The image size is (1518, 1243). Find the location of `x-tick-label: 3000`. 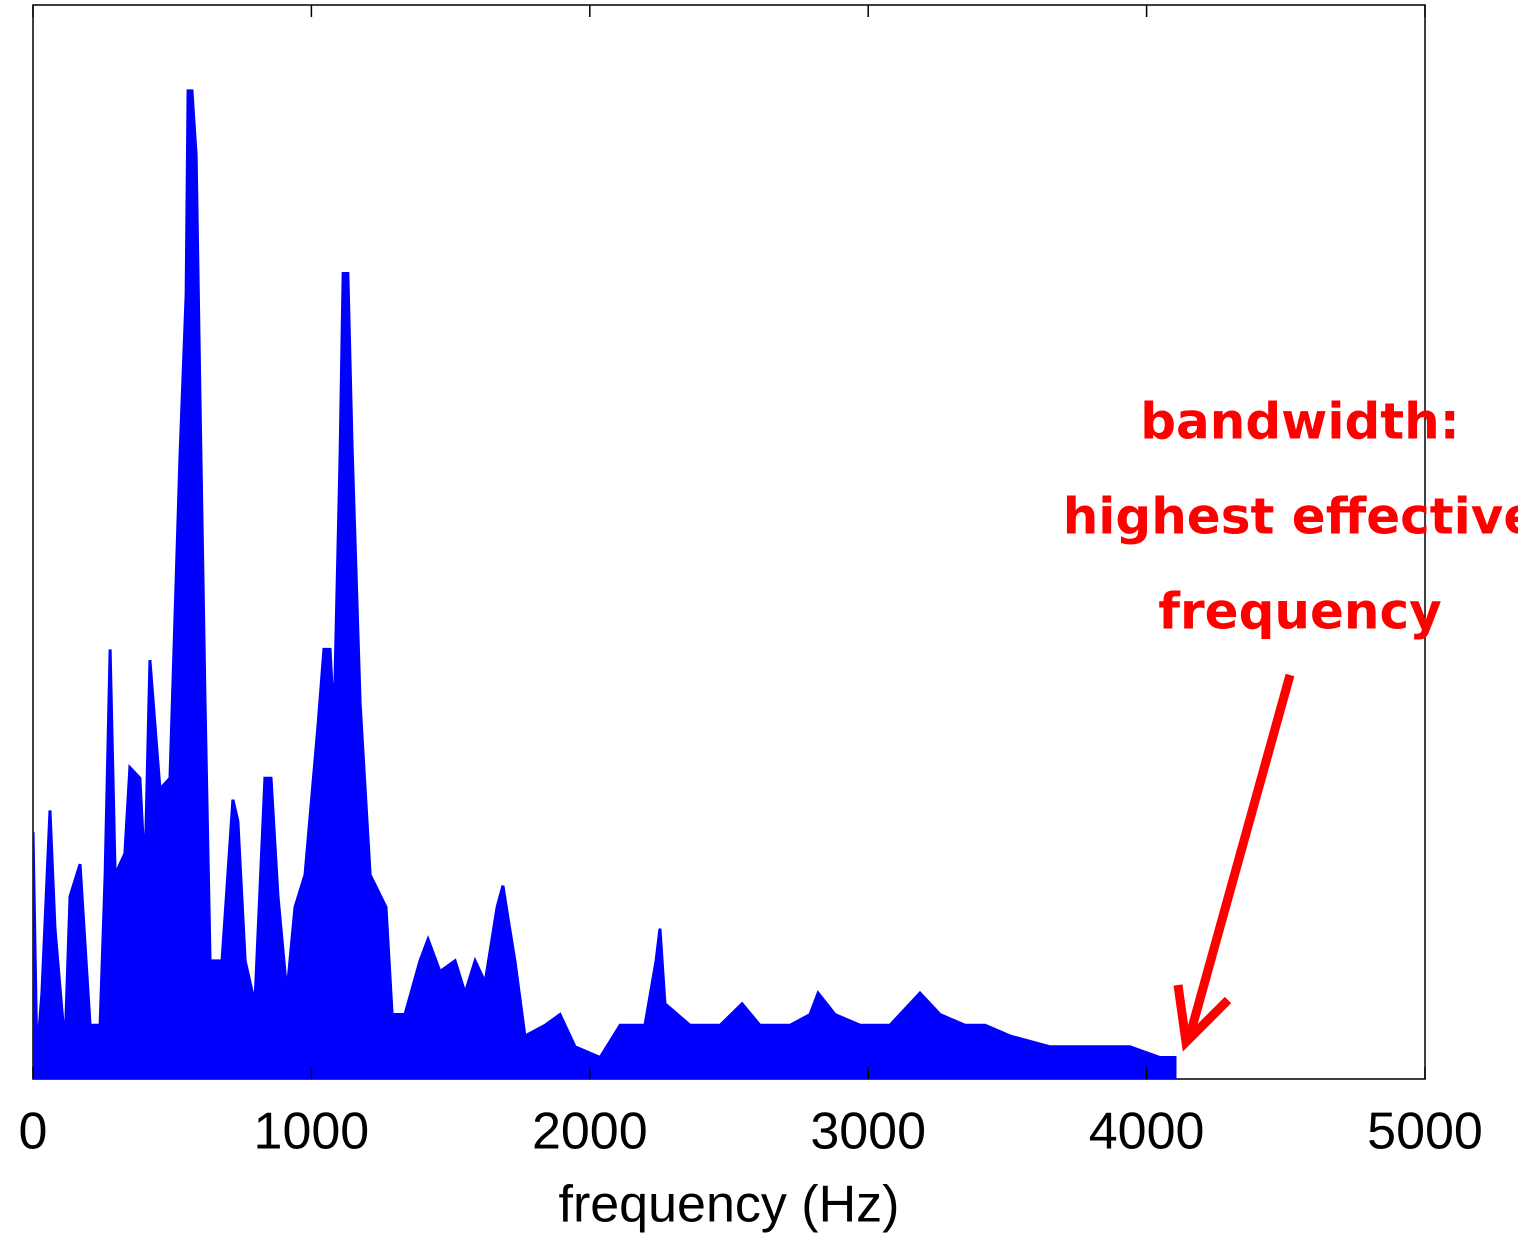

x-tick-label: 3000 is located at coordinates (868, 1132).